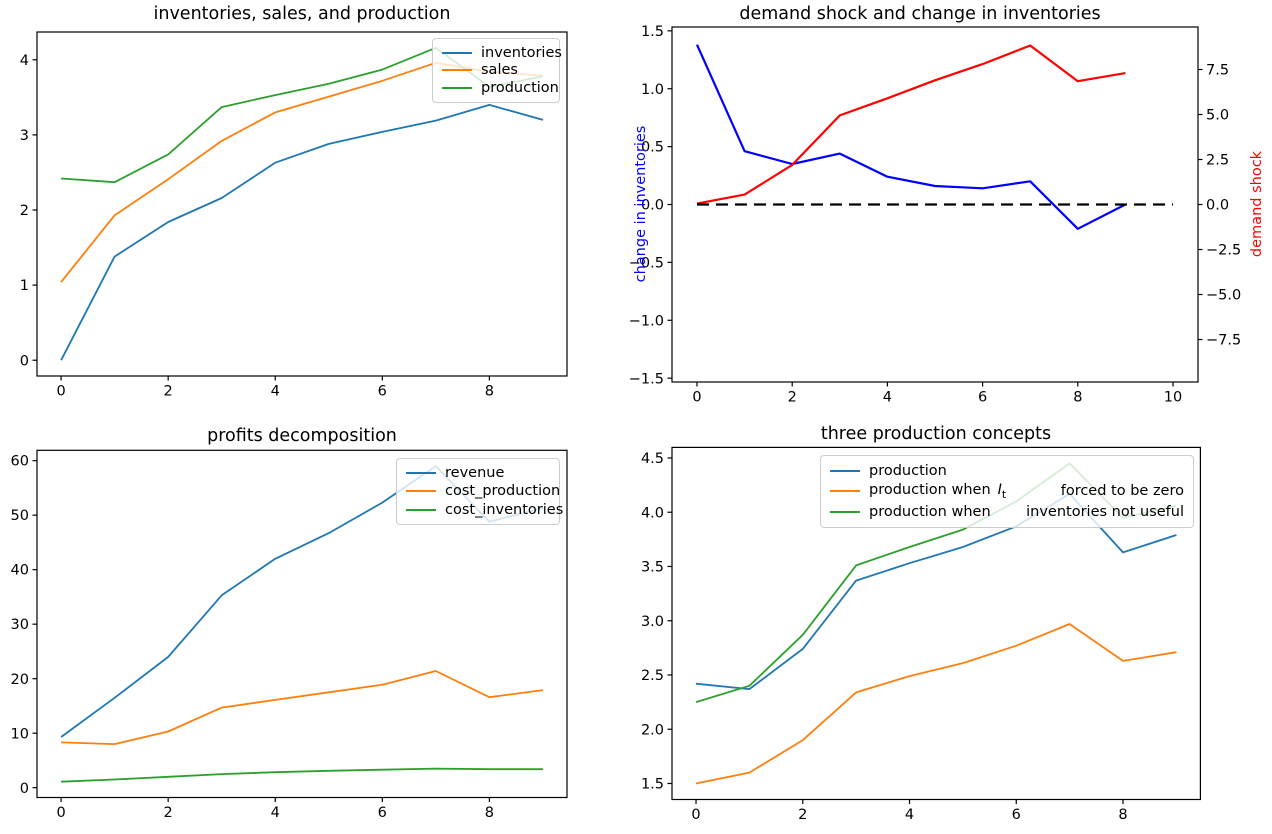 The width and height of the screenshot is (1272, 834). What do you see at coordinates (302, 14) in the screenshot?
I see `chart1-title: inventories, sales, and production` at bounding box center [302, 14].